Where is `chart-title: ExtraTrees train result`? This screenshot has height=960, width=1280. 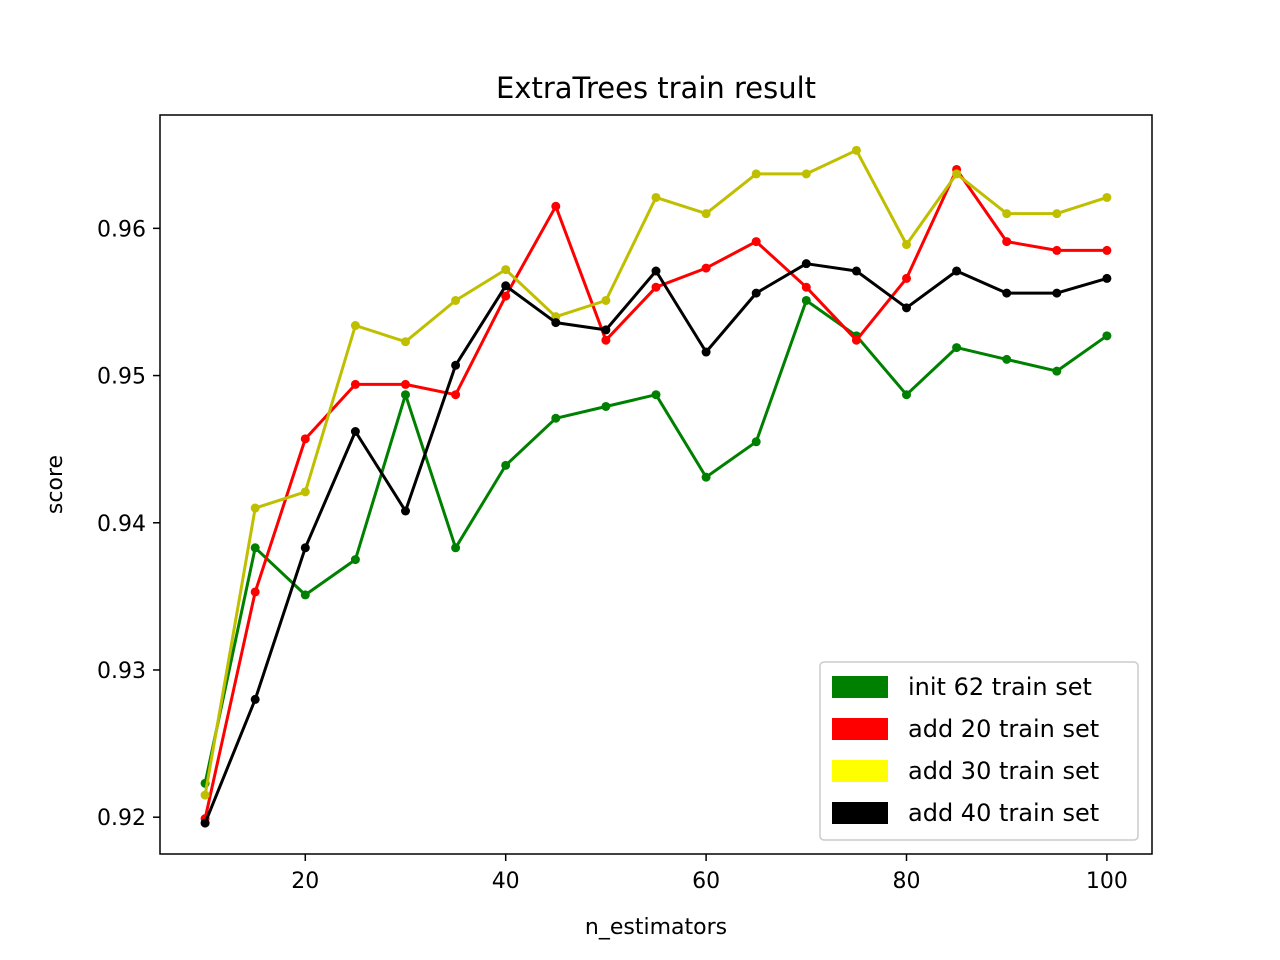 chart-title: ExtraTrees train result is located at coordinates (656, 88).